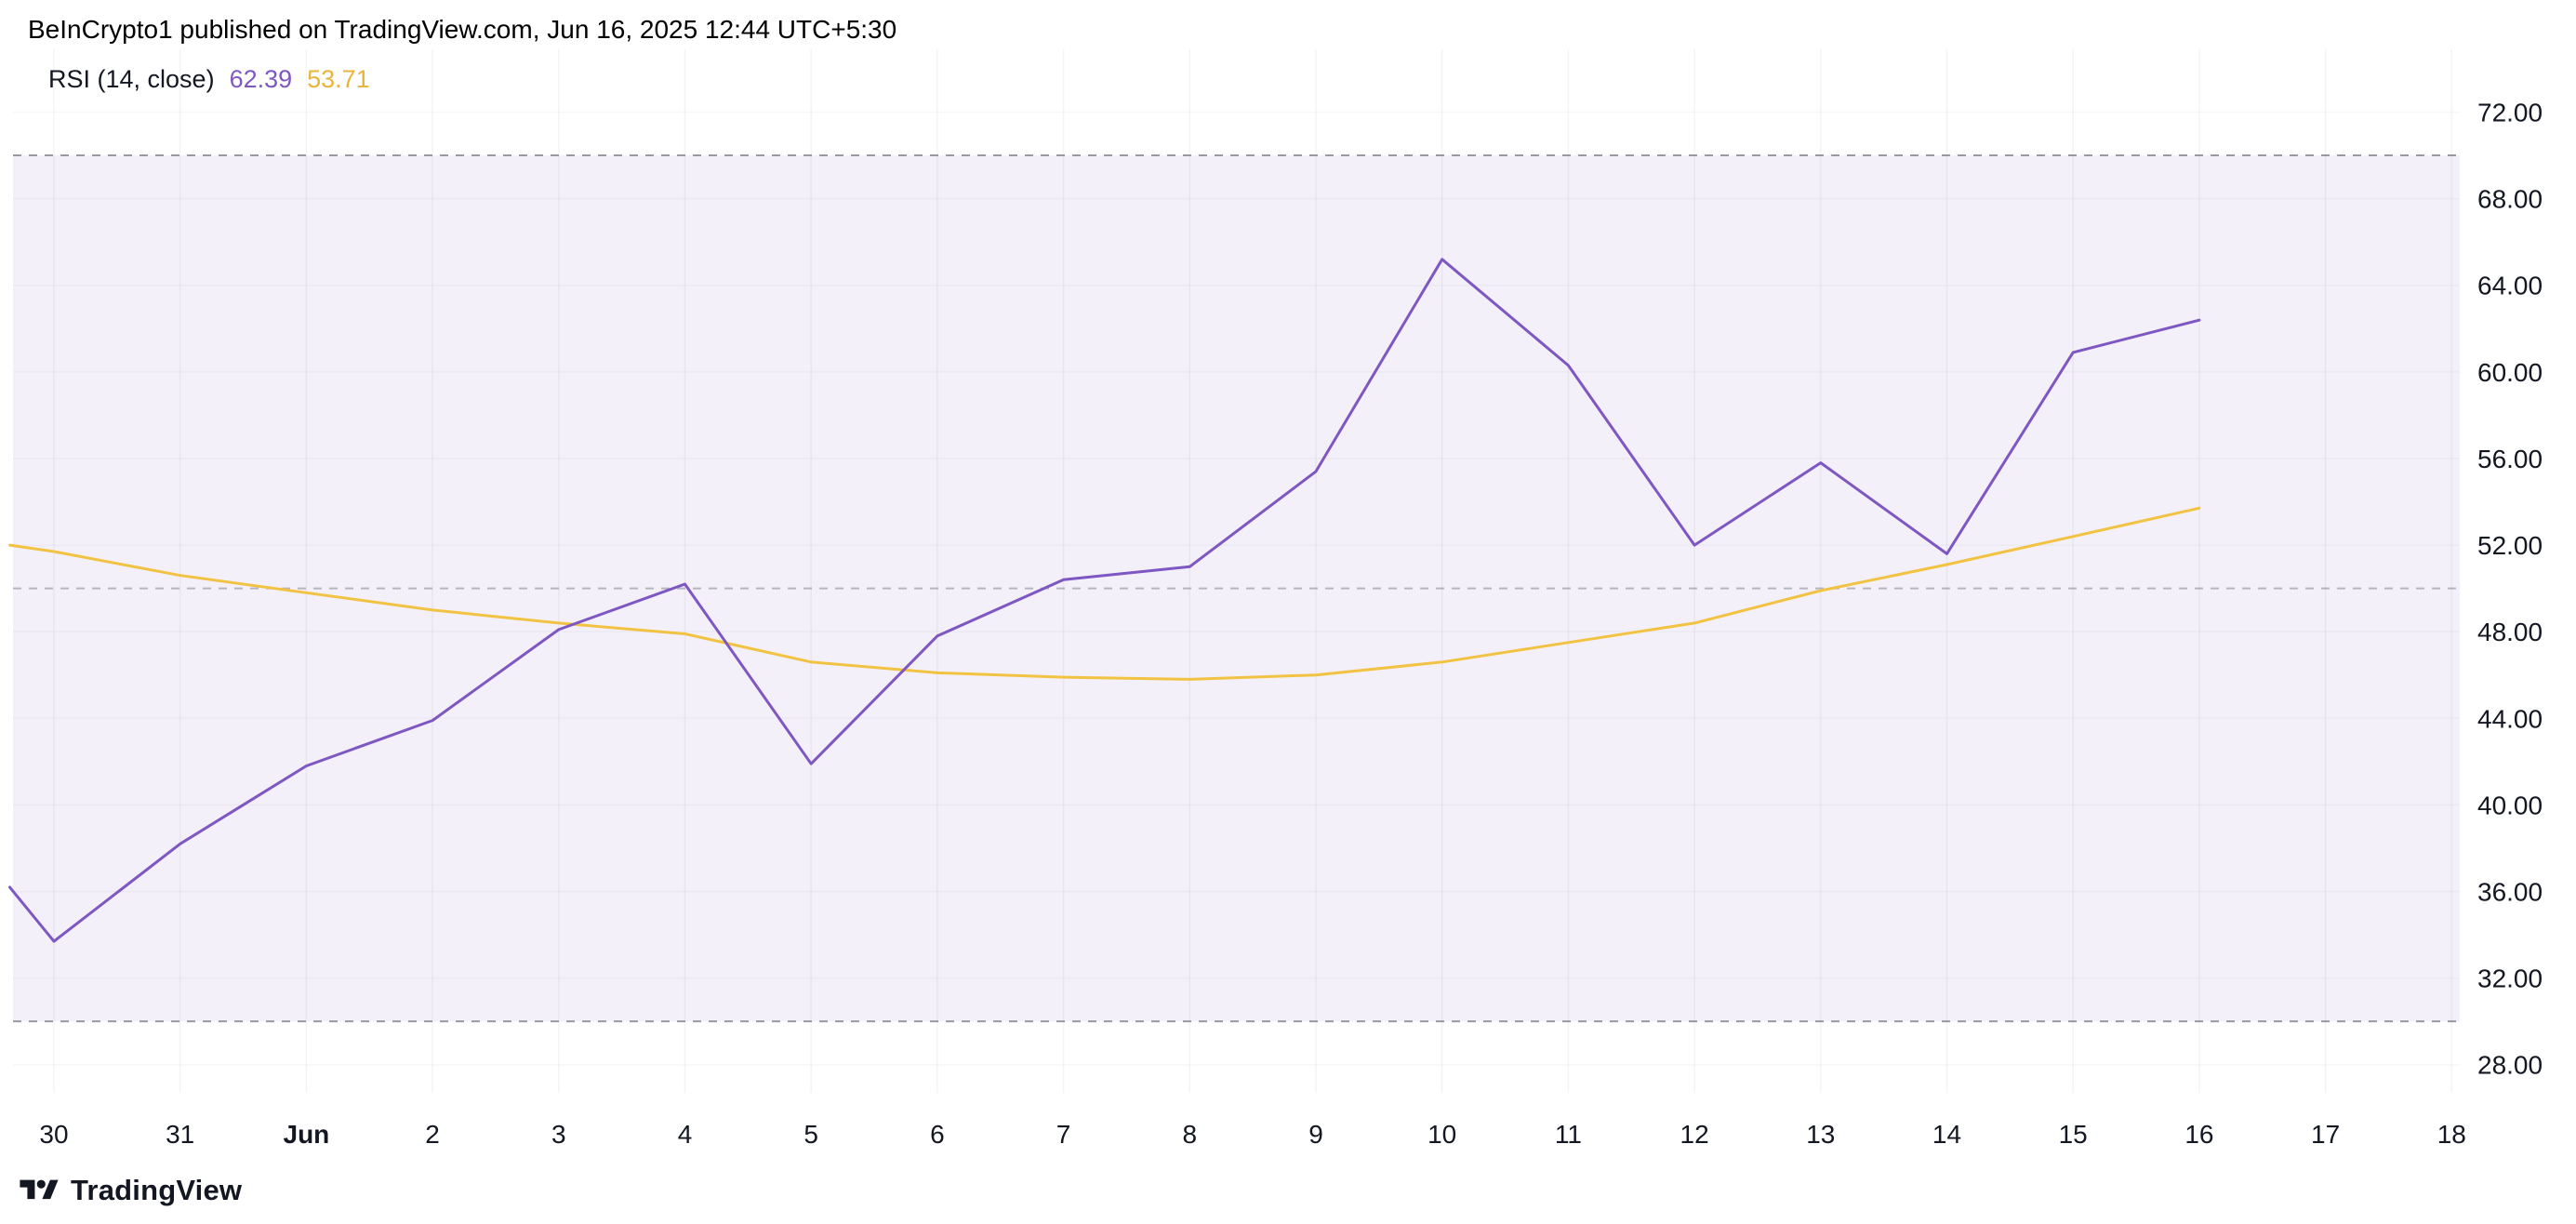  What do you see at coordinates (2073, 1134) in the screenshot?
I see `x-axis-label: 15` at bounding box center [2073, 1134].